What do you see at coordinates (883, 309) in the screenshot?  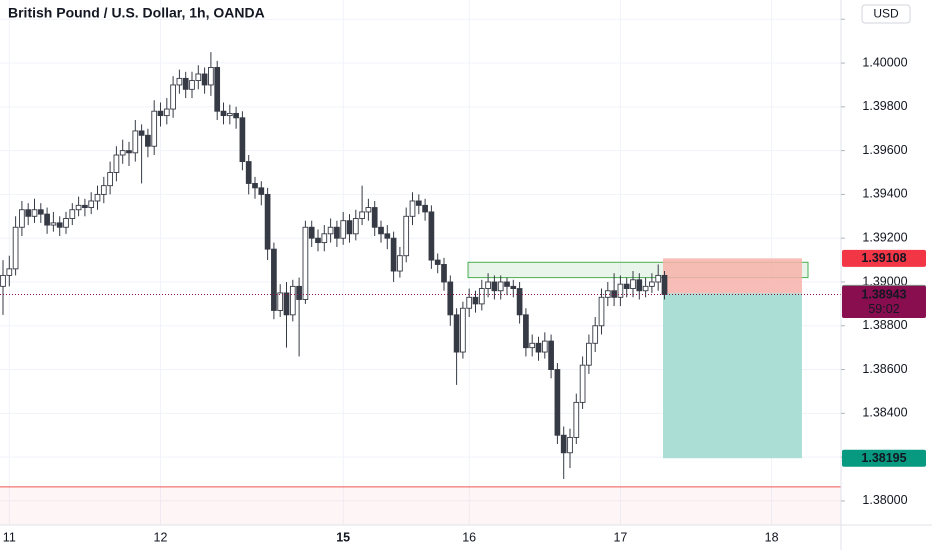 I see `countdown: 59:02` at bounding box center [883, 309].